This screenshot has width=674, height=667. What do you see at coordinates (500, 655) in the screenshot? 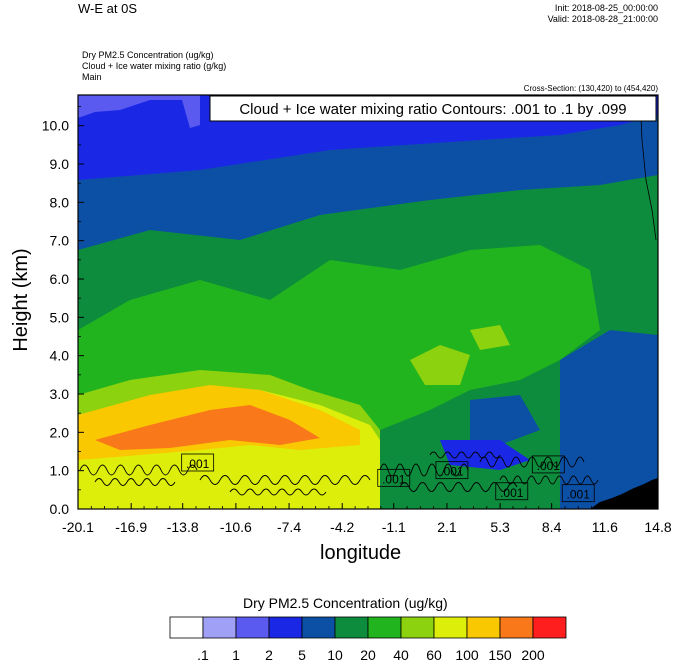
I see `colorbar-level-label: 150` at bounding box center [500, 655].